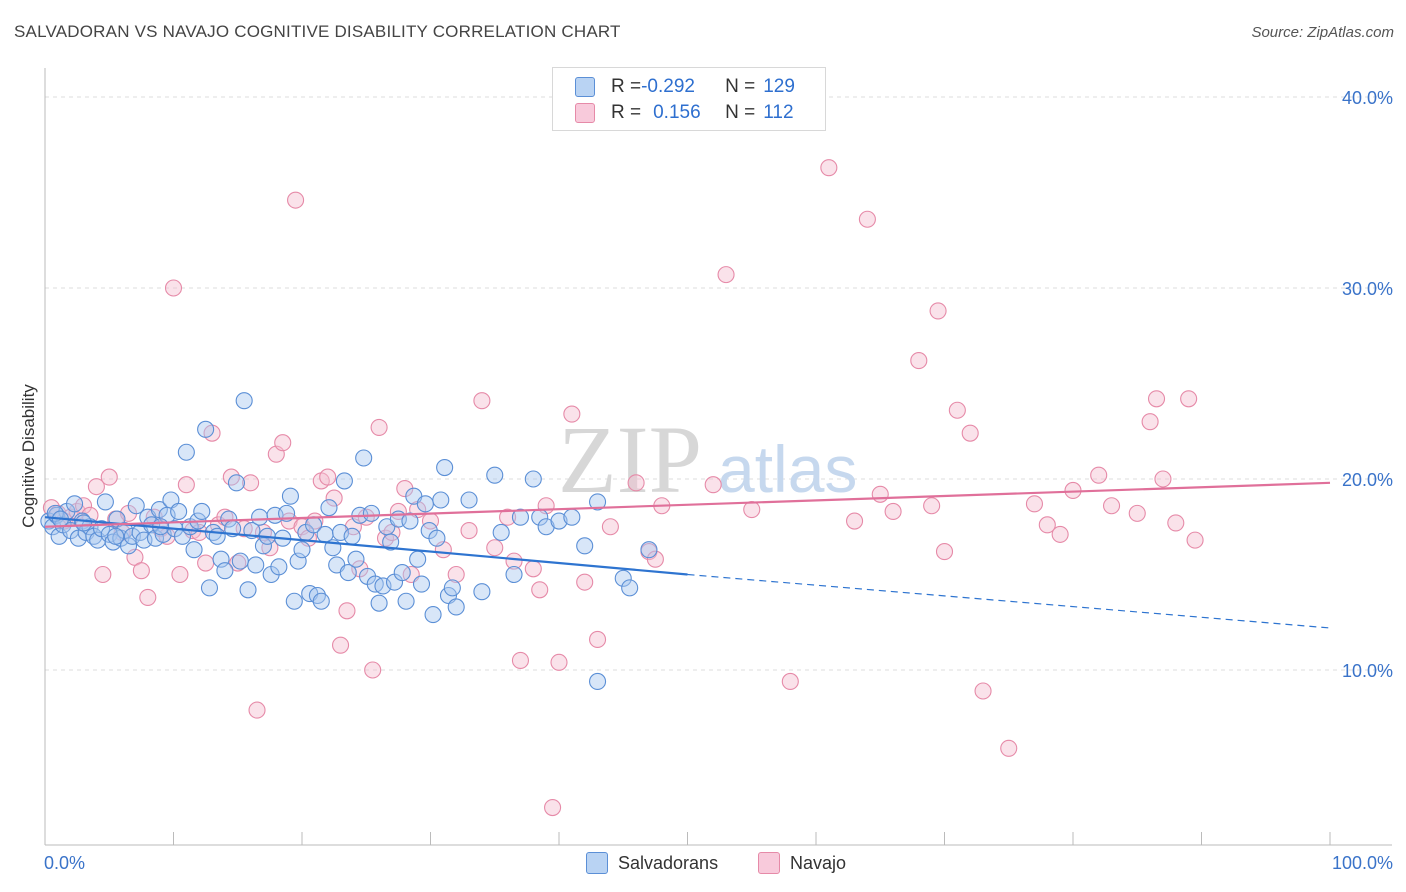 Image resolution: width=1406 pixels, height=892 pixels. Describe the element at coordinates (779, 86) in the screenshot. I see `legend-n-value: 129` at that location.